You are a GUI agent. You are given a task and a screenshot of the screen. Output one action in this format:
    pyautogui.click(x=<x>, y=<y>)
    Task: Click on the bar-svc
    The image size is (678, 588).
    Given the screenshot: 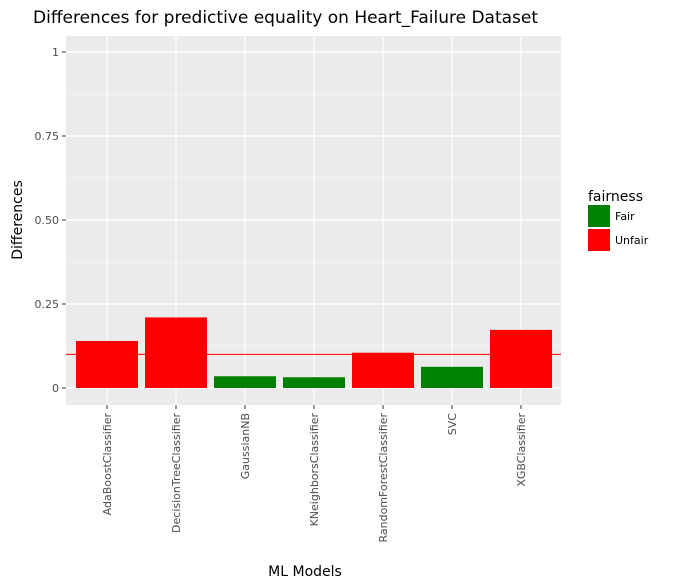 What is the action you would take?
    pyautogui.click(x=452, y=377)
    